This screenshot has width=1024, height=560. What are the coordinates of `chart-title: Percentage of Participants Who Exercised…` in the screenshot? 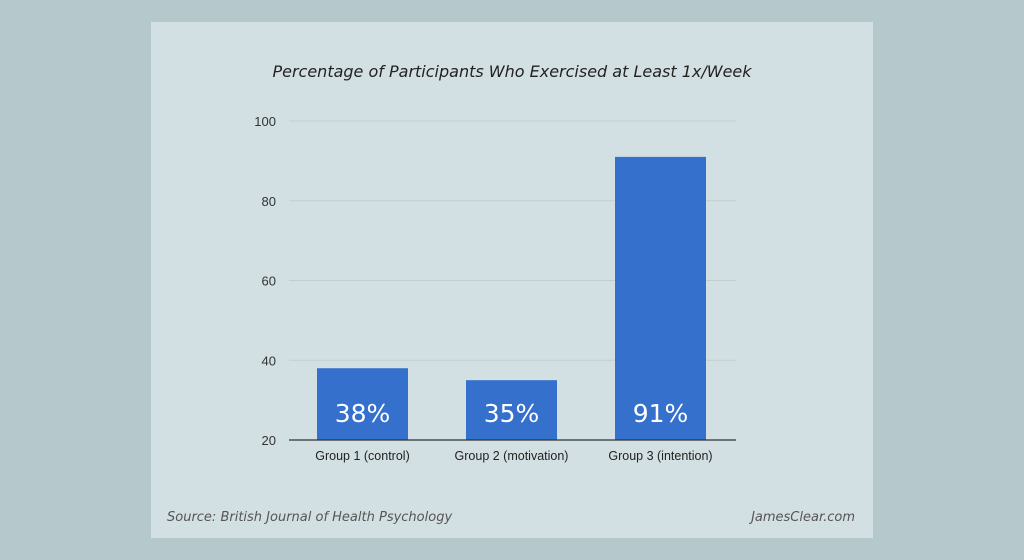 It's located at (512, 71).